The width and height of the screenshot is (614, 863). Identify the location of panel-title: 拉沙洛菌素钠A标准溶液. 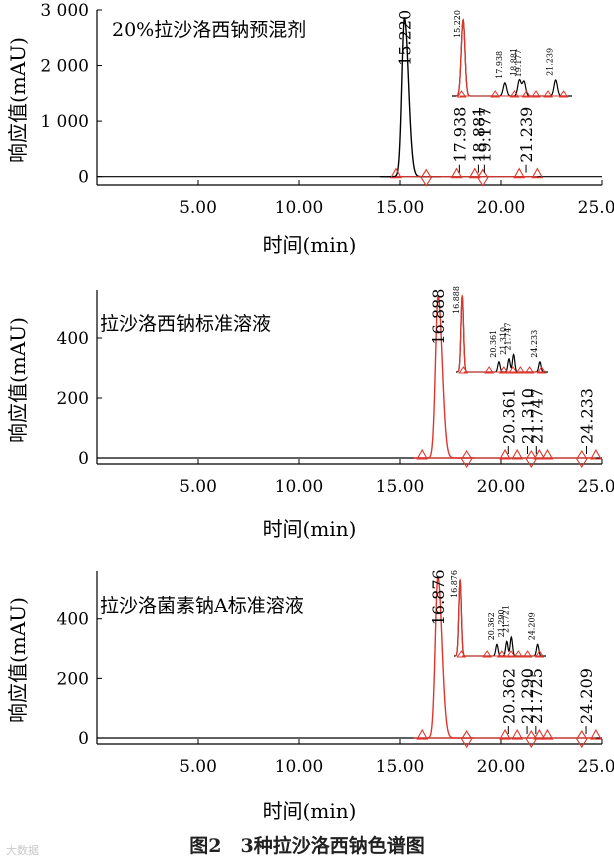
(202, 606).